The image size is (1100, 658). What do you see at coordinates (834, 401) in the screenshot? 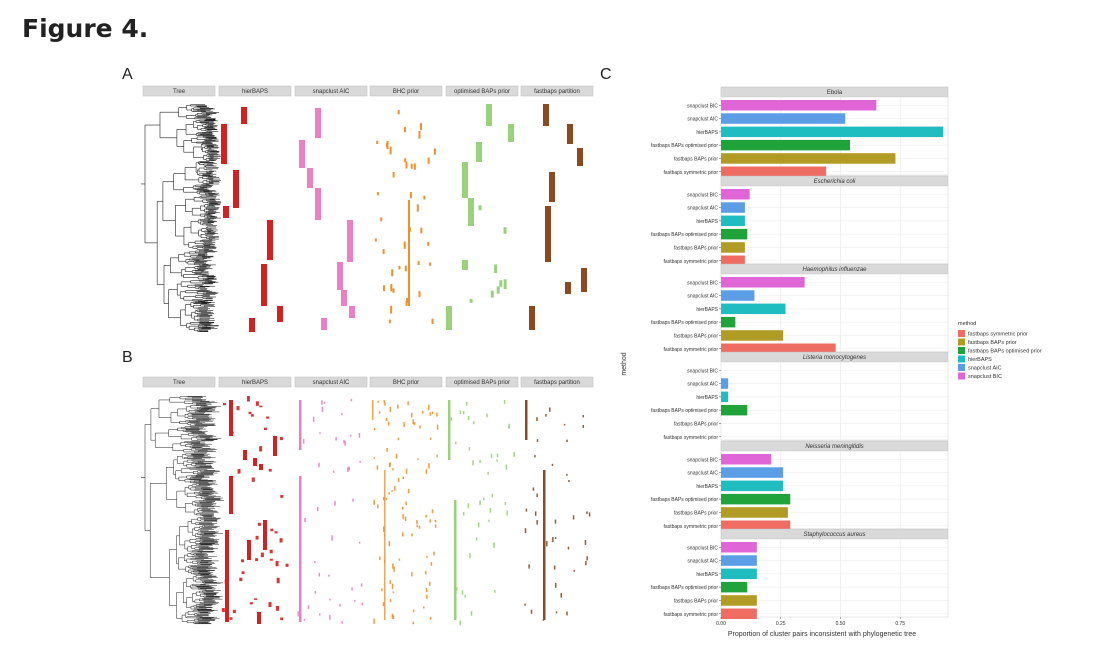
I see `facet-panel` at bounding box center [834, 401].